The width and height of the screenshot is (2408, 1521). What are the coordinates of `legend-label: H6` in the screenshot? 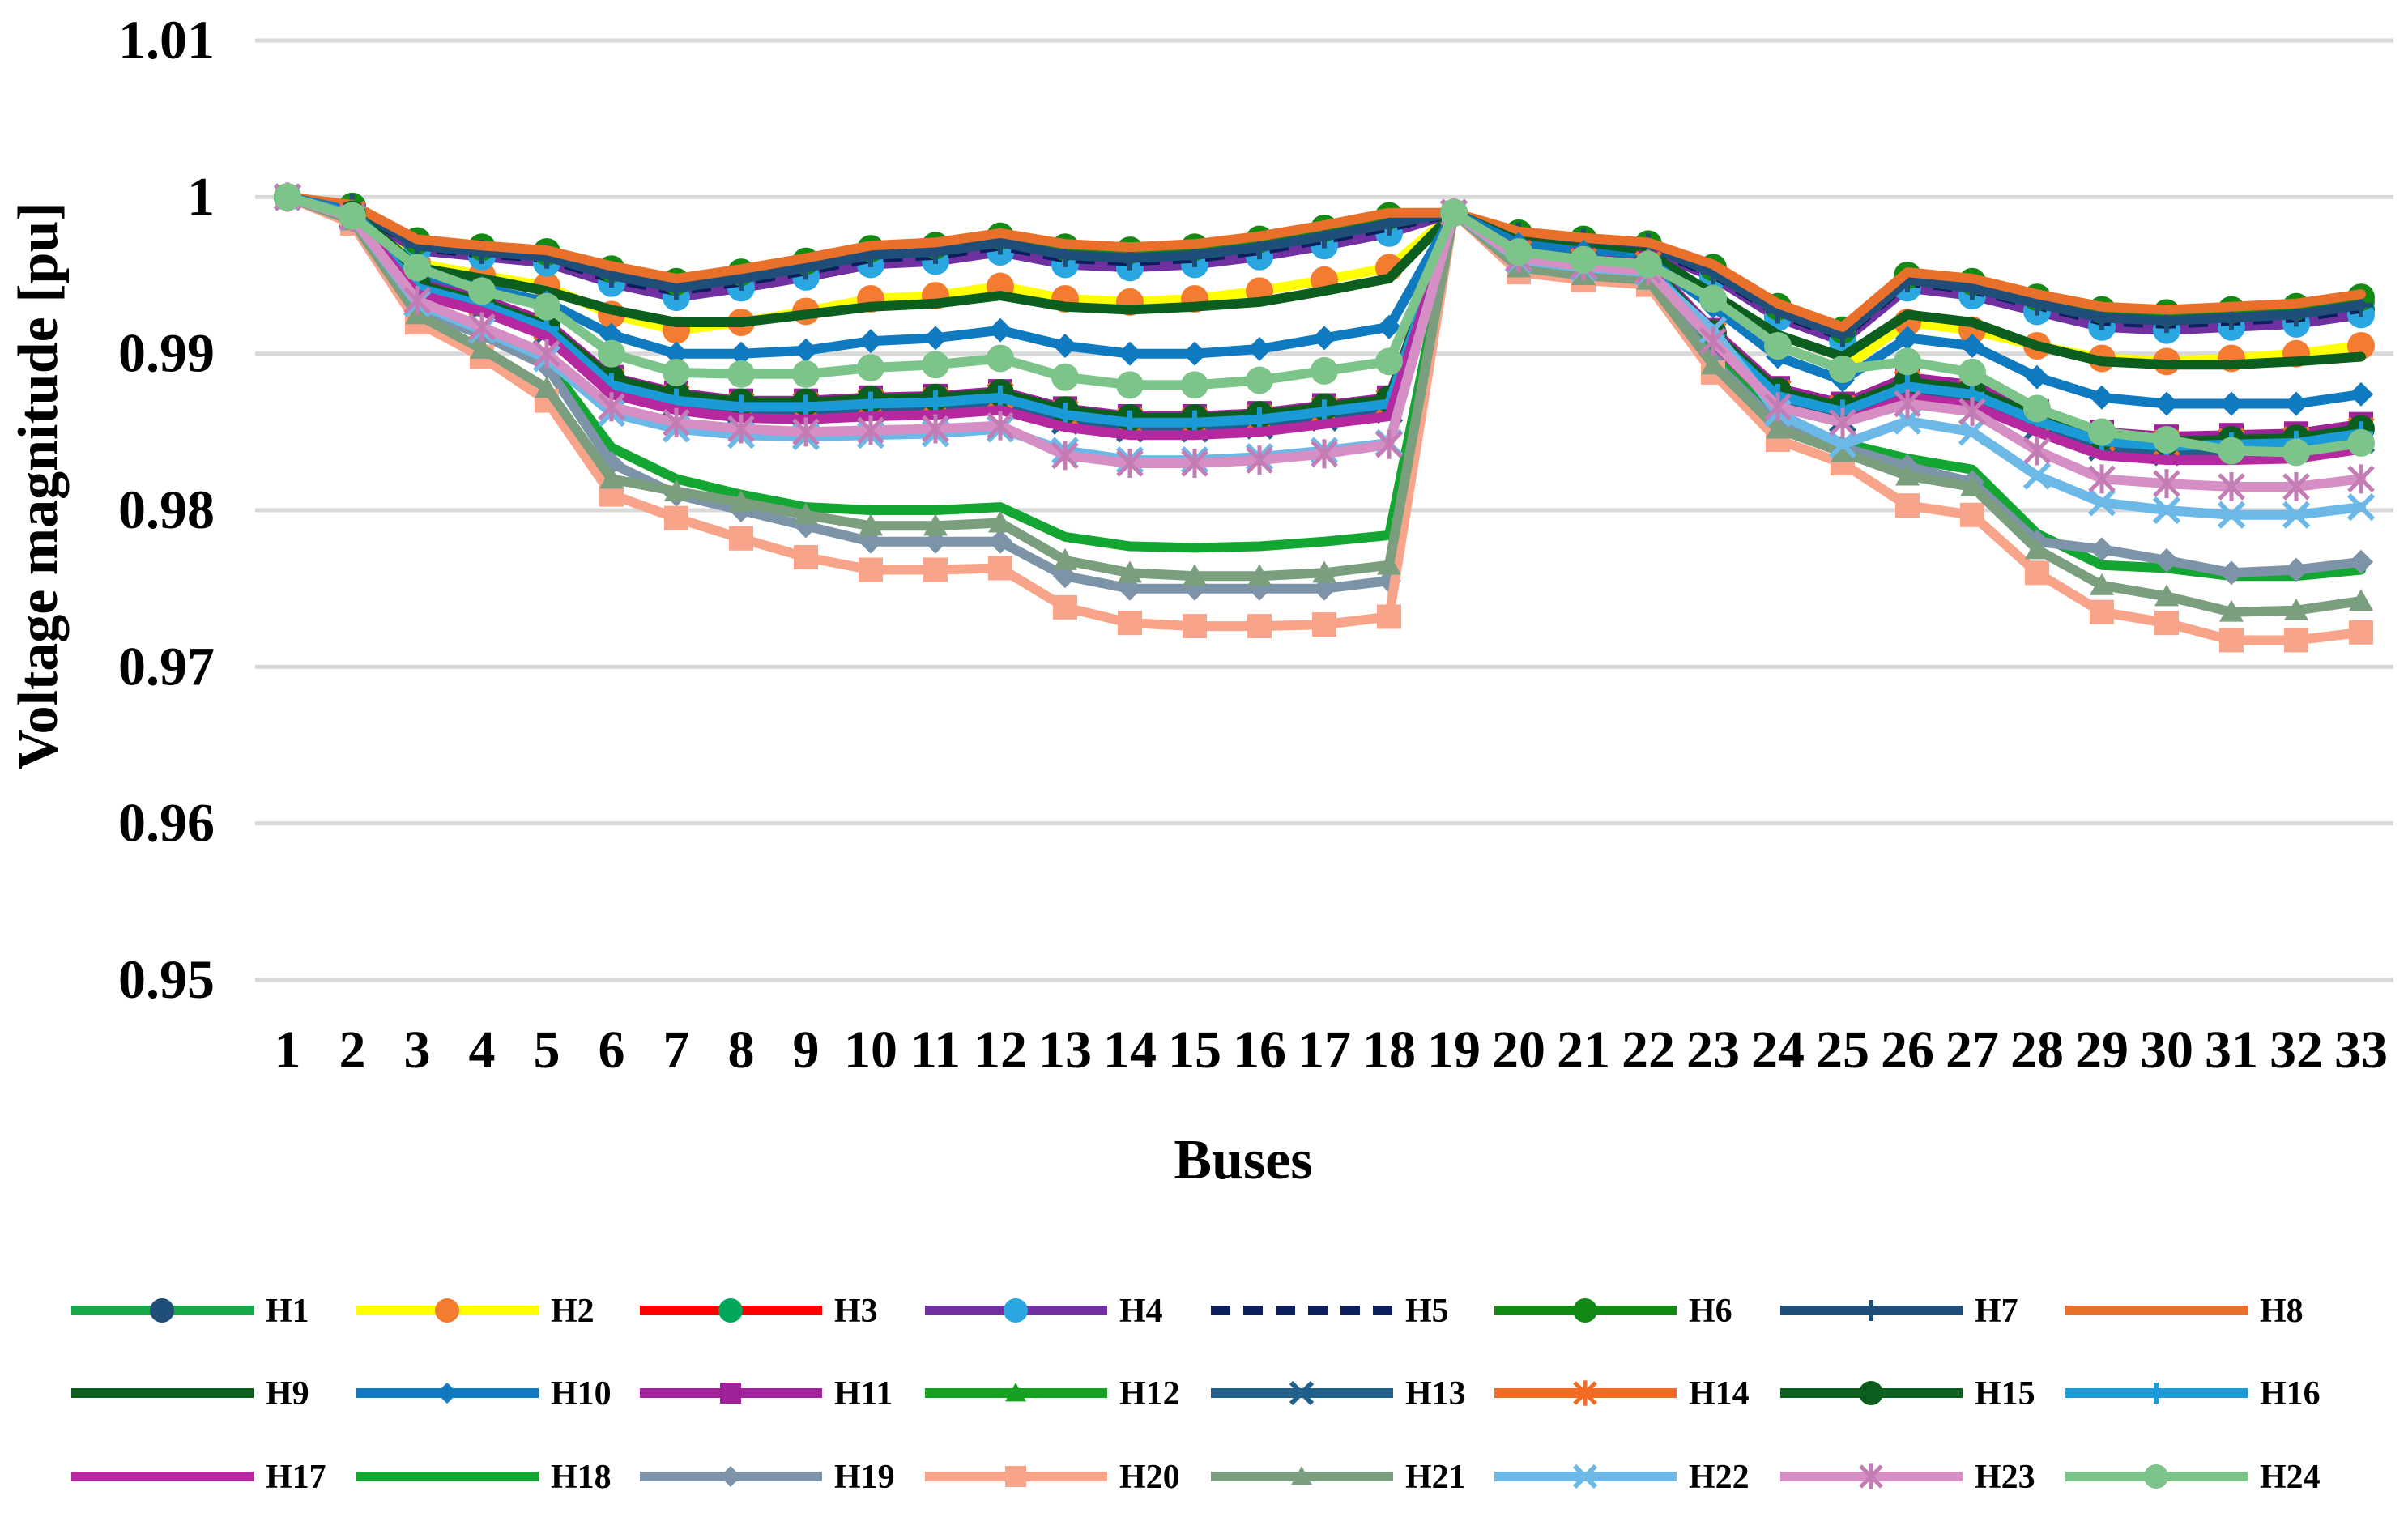 It's located at (1710, 1311).